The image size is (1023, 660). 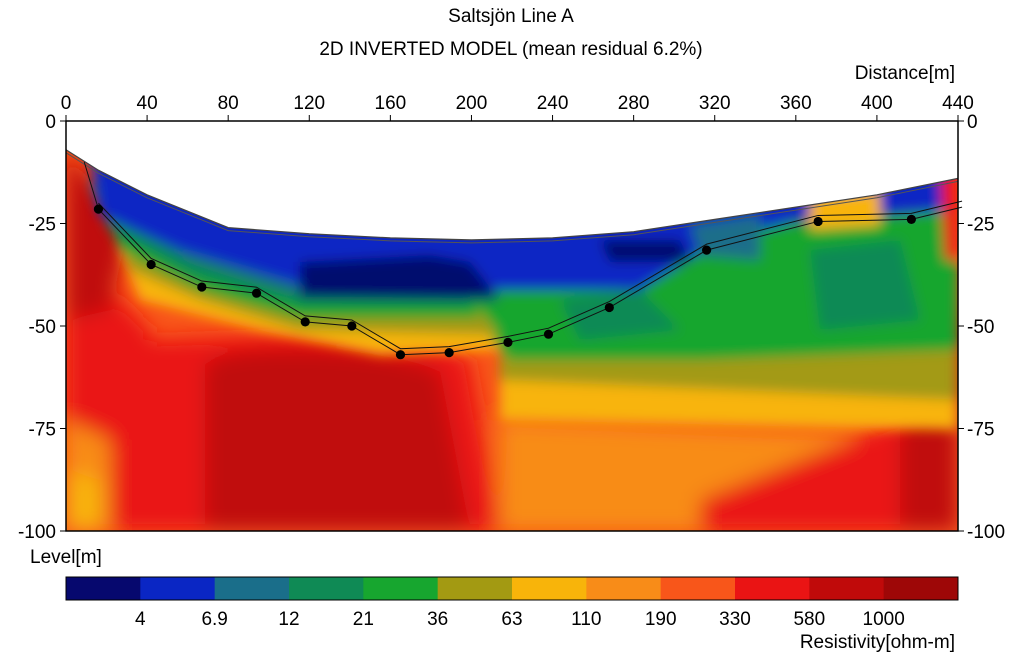 What do you see at coordinates (512, 198) in the screenshot?
I see `surface-line-lower` at bounding box center [512, 198].